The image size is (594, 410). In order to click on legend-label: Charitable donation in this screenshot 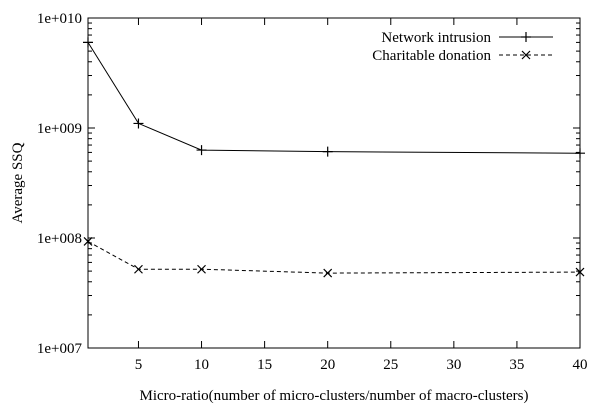, I will do `click(431, 56)`.